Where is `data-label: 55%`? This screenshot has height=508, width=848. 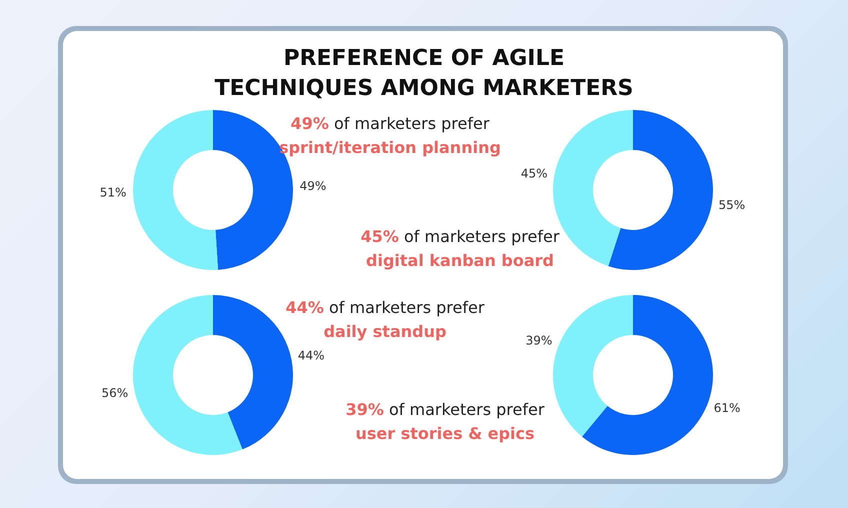 data-label: 55% is located at coordinates (732, 205).